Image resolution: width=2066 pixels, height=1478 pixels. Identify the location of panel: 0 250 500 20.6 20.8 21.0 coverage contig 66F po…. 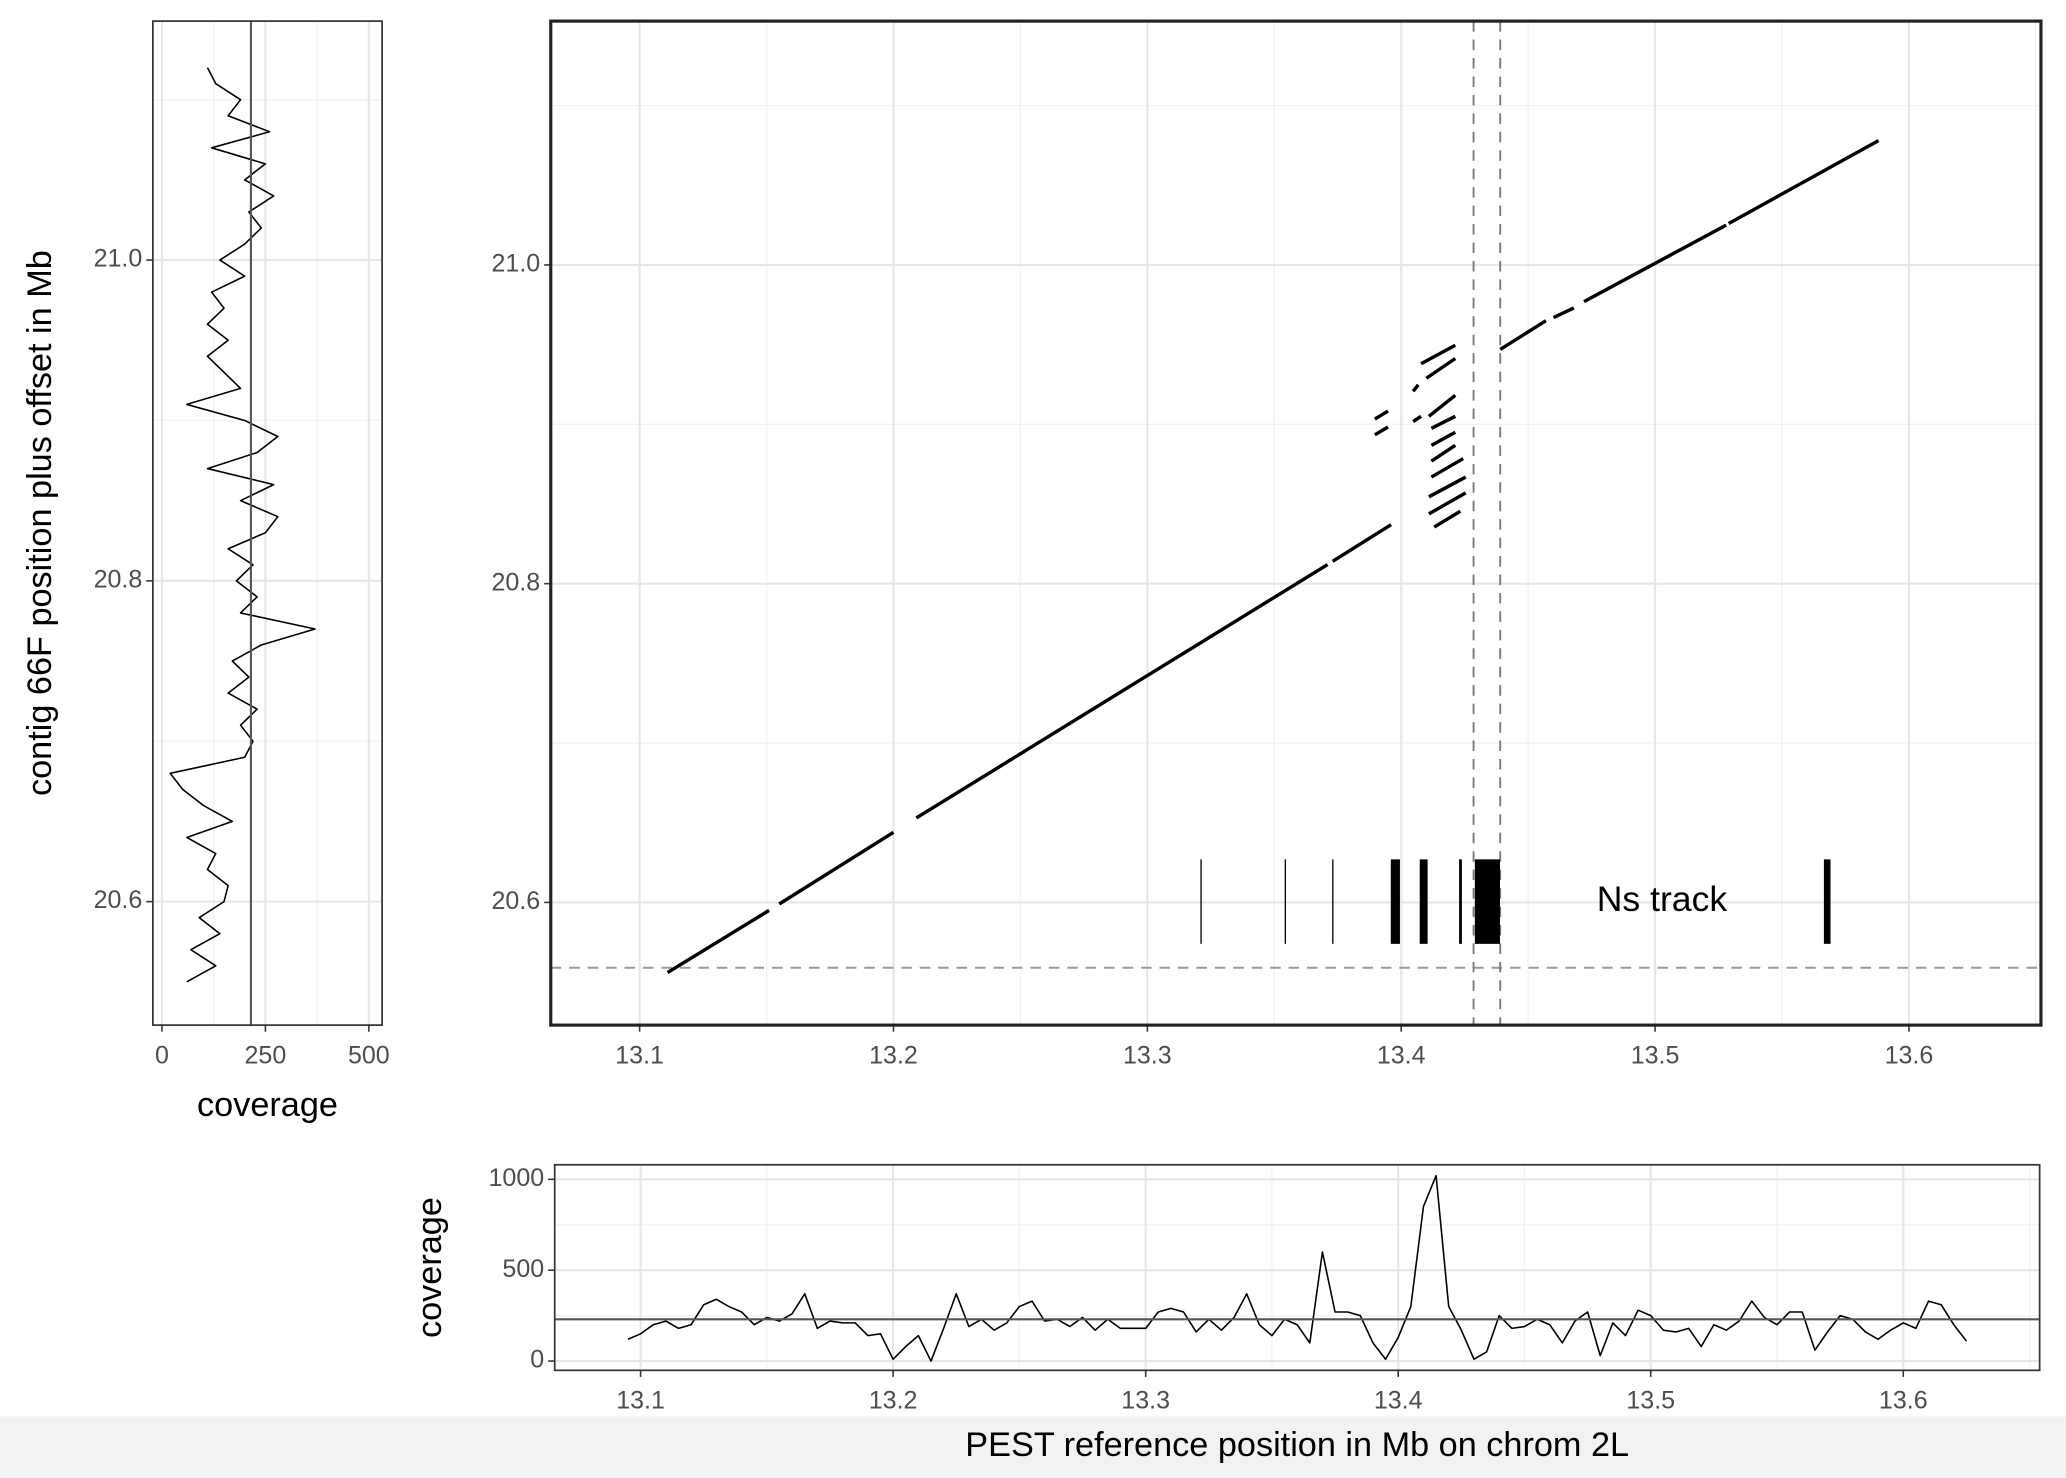
(205, 572).